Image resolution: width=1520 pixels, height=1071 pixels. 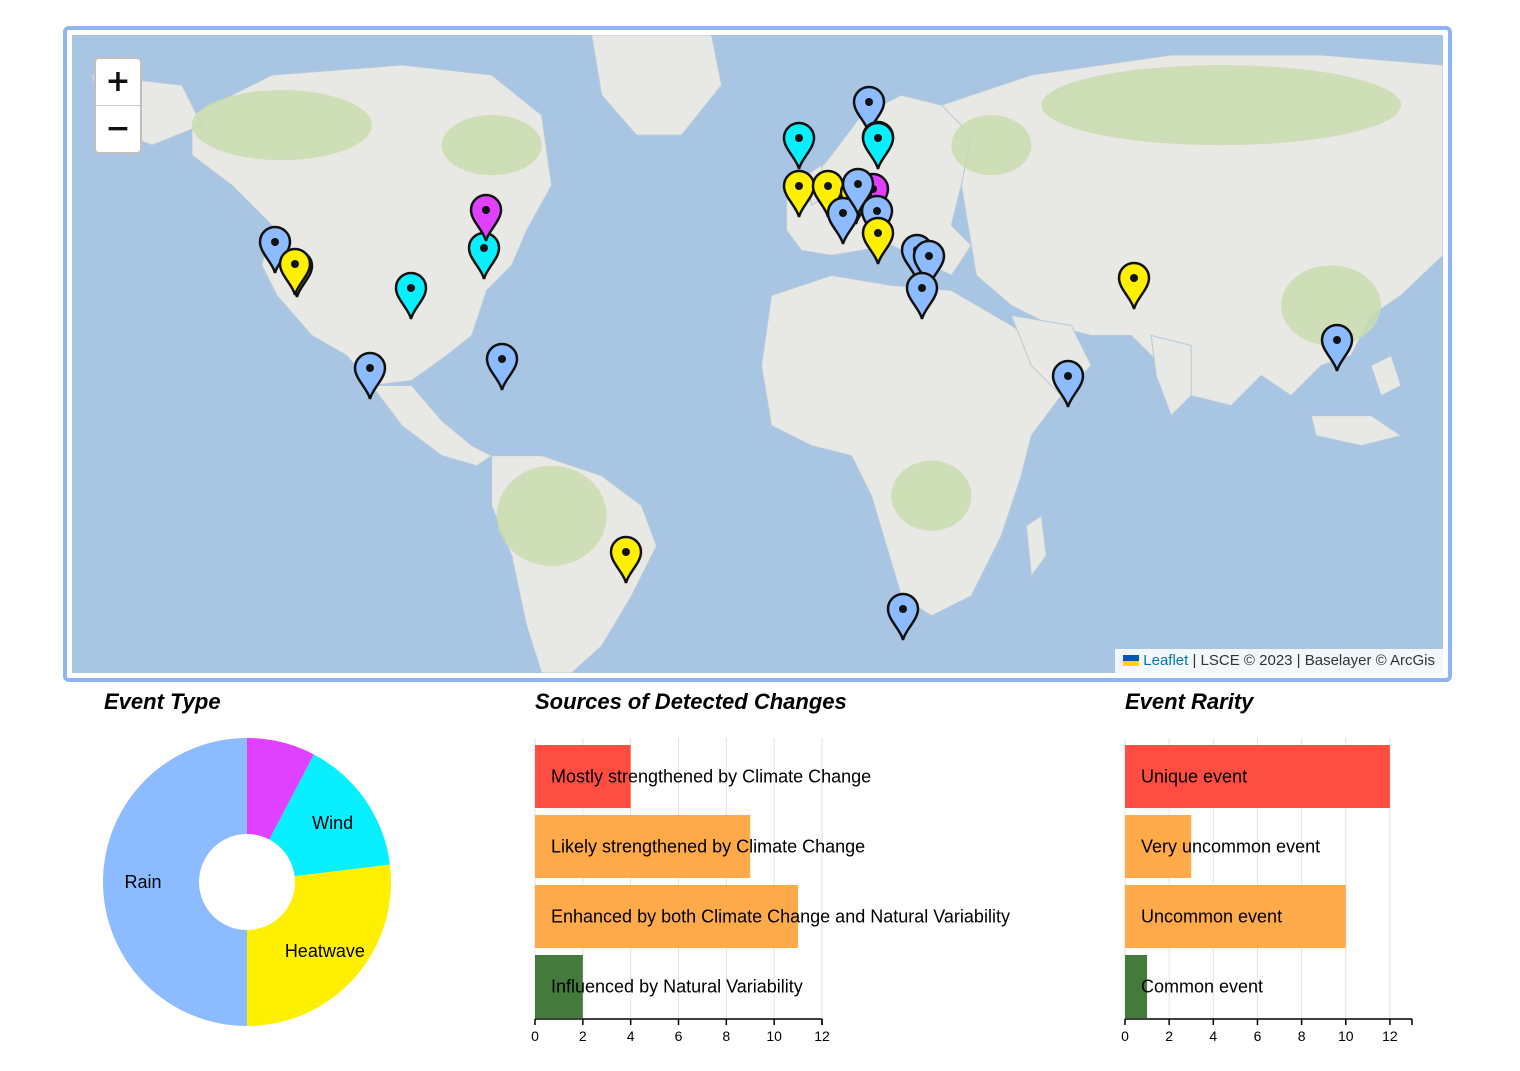 I want to click on rarity-bar-label: Common event, so click(x=1202, y=987).